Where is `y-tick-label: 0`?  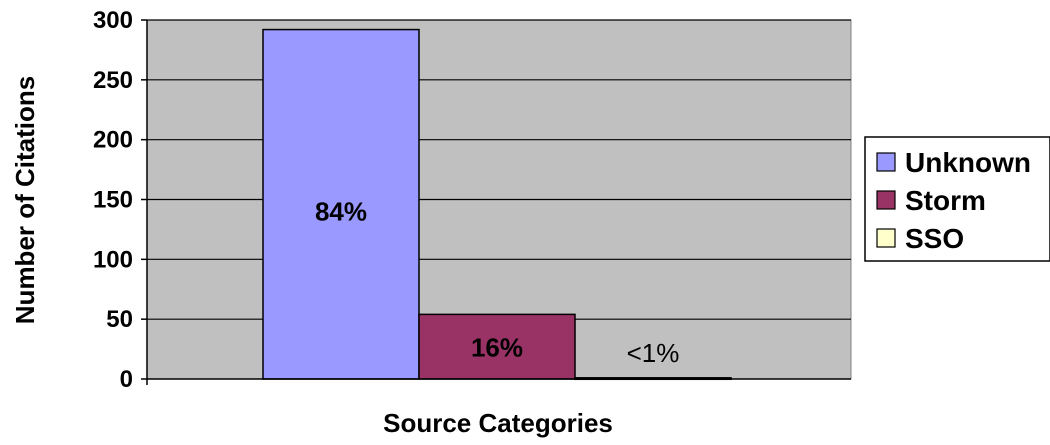
y-tick-label: 0 is located at coordinates (126, 379).